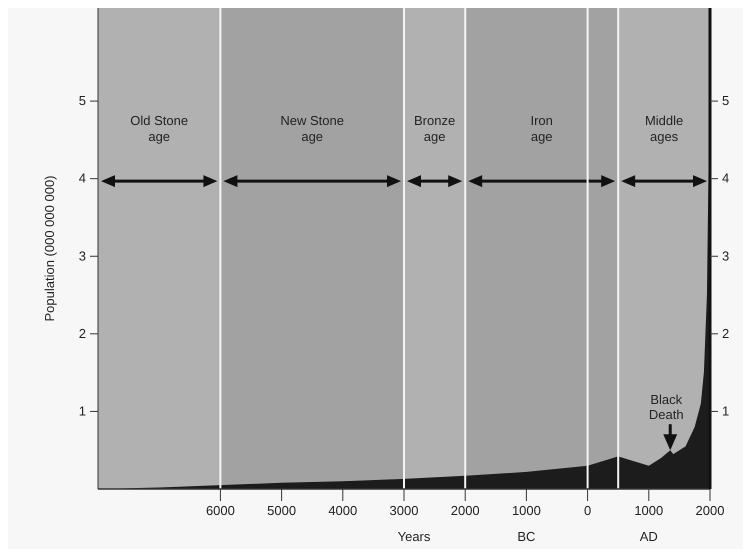 The image size is (751, 557). What do you see at coordinates (588, 510) in the screenshot?
I see `x-tick-label: 0` at bounding box center [588, 510].